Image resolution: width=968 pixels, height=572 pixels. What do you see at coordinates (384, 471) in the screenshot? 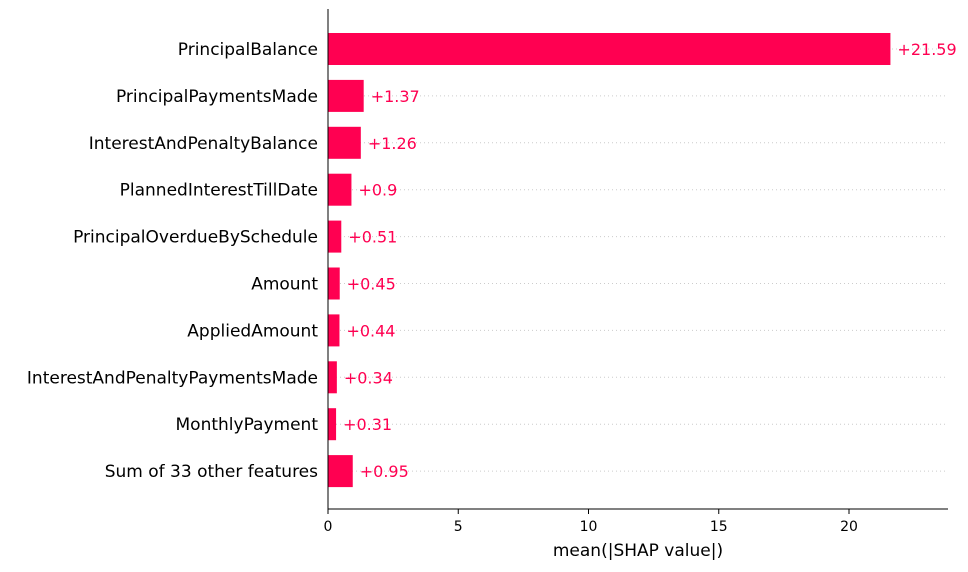
I see `value-label: +0.95` at bounding box center [384, 471].